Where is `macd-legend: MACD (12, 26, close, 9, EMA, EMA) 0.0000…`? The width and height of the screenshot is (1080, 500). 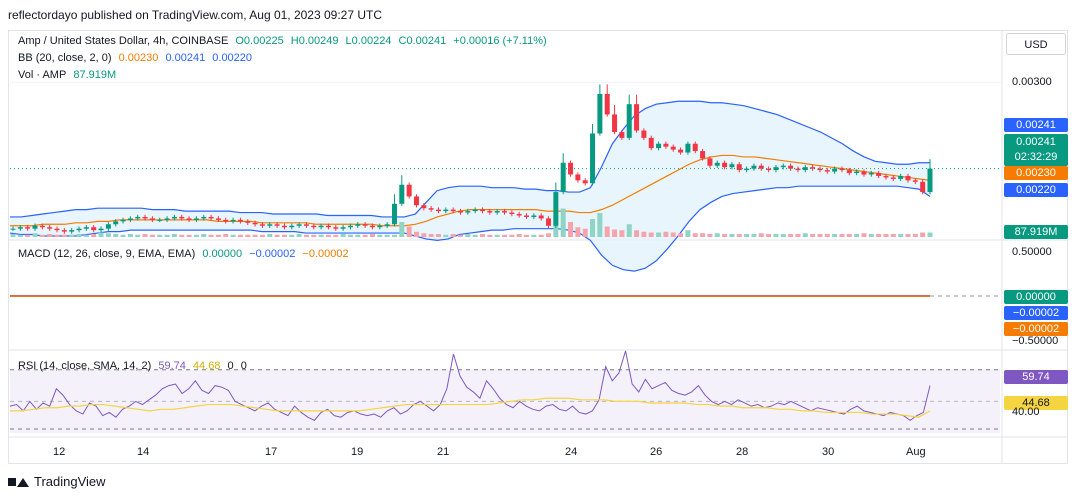 macd-legend: MACD (12, 26, close, 9, EMA, EMA) 0.0000… is located at coordinates (185, 254).